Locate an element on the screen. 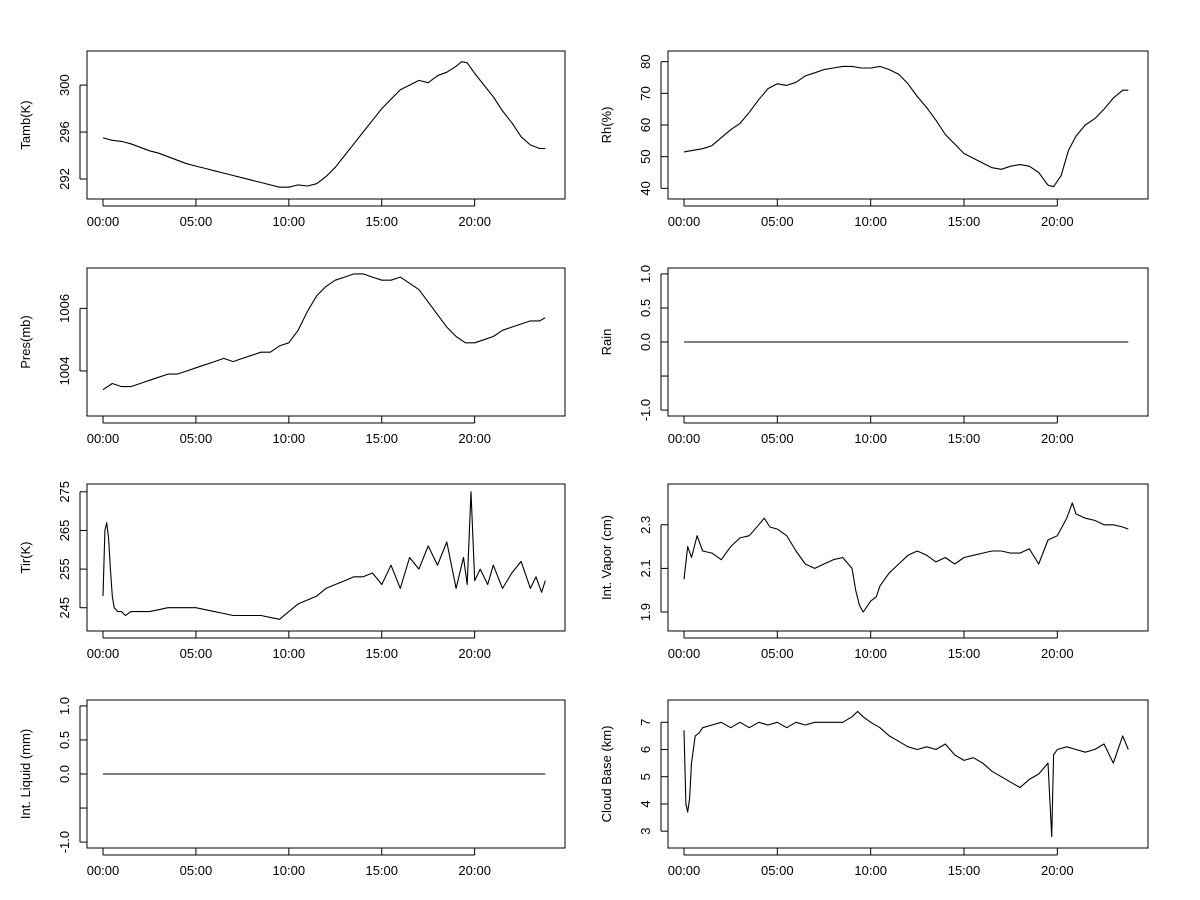 The image size is (1200, 900). y-tick-label: 2.3 is located at coordinates (645, 525).